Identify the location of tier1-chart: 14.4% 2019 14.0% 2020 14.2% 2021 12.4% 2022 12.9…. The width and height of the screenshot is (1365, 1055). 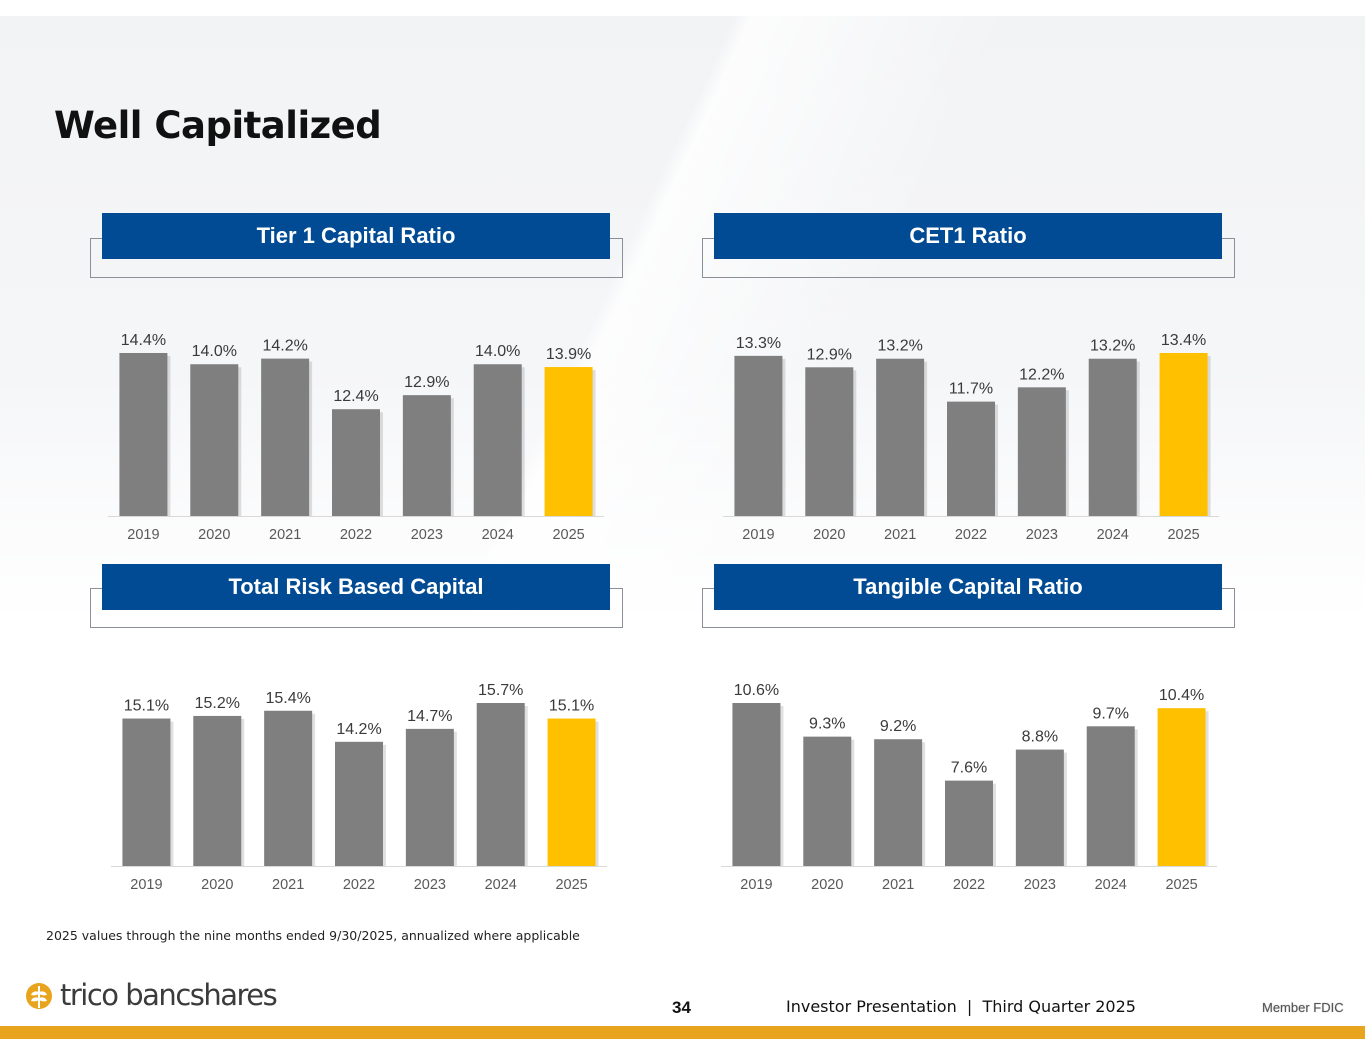
(356, 437).